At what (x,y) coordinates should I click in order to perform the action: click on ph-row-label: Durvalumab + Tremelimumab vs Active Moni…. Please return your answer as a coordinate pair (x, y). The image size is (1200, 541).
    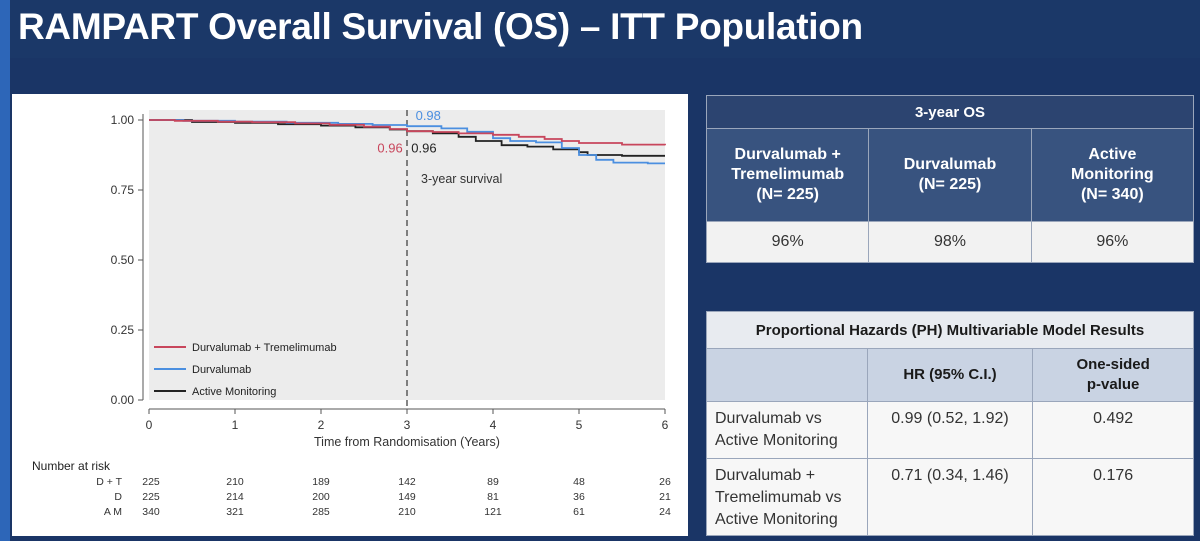
    Looking at the image, I should click on (787, 497).